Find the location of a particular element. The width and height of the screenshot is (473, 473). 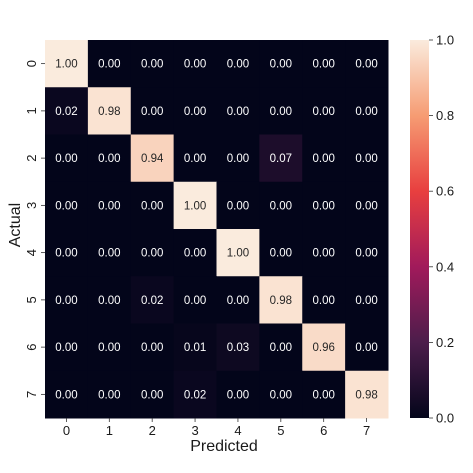

cell-value-label: 0.96 is located at coordinates (323, 348).